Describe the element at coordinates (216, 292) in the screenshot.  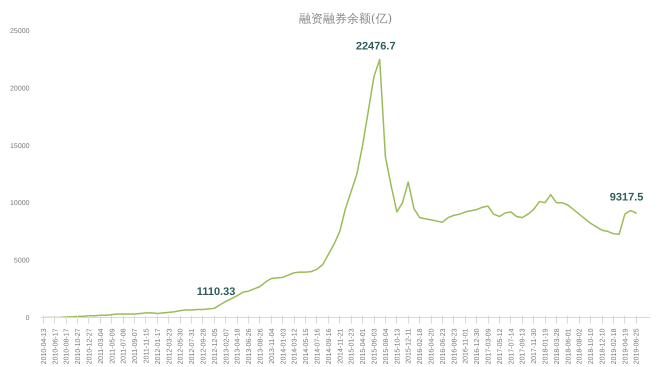
I see `data-label: 1110.33` at that location.